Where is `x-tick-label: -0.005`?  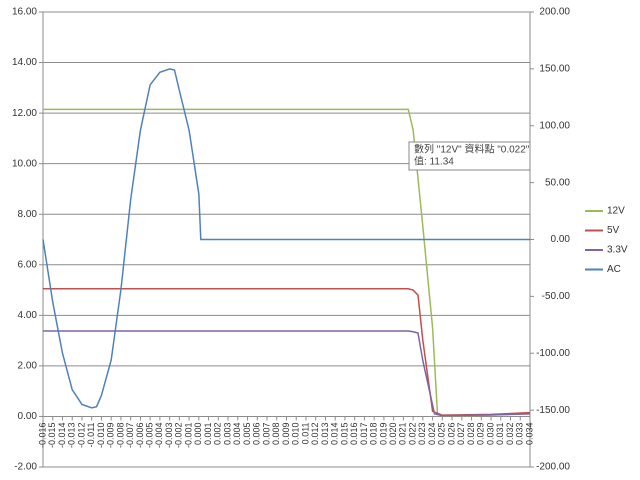 x-tick-label: -0.005 is located at coordinates (150, 435).